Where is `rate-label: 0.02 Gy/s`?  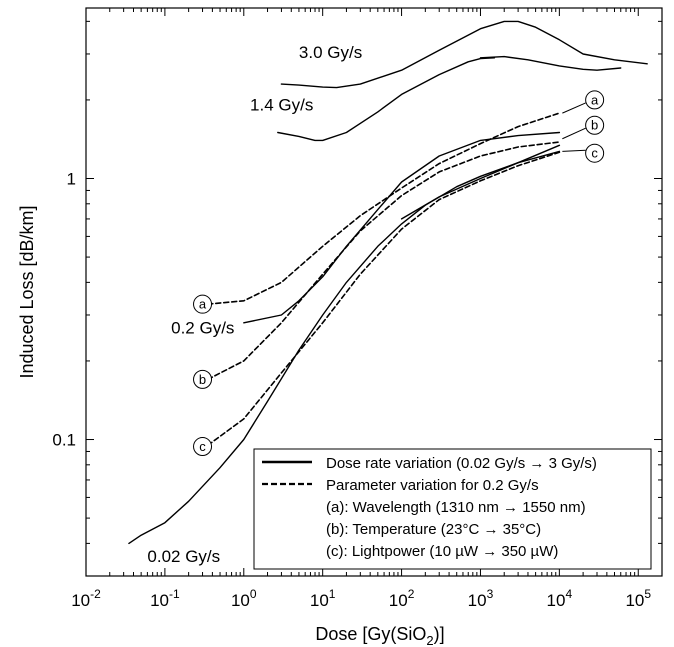
rate-label: 0.02 Gy/s is located at coordinates (183, 556).